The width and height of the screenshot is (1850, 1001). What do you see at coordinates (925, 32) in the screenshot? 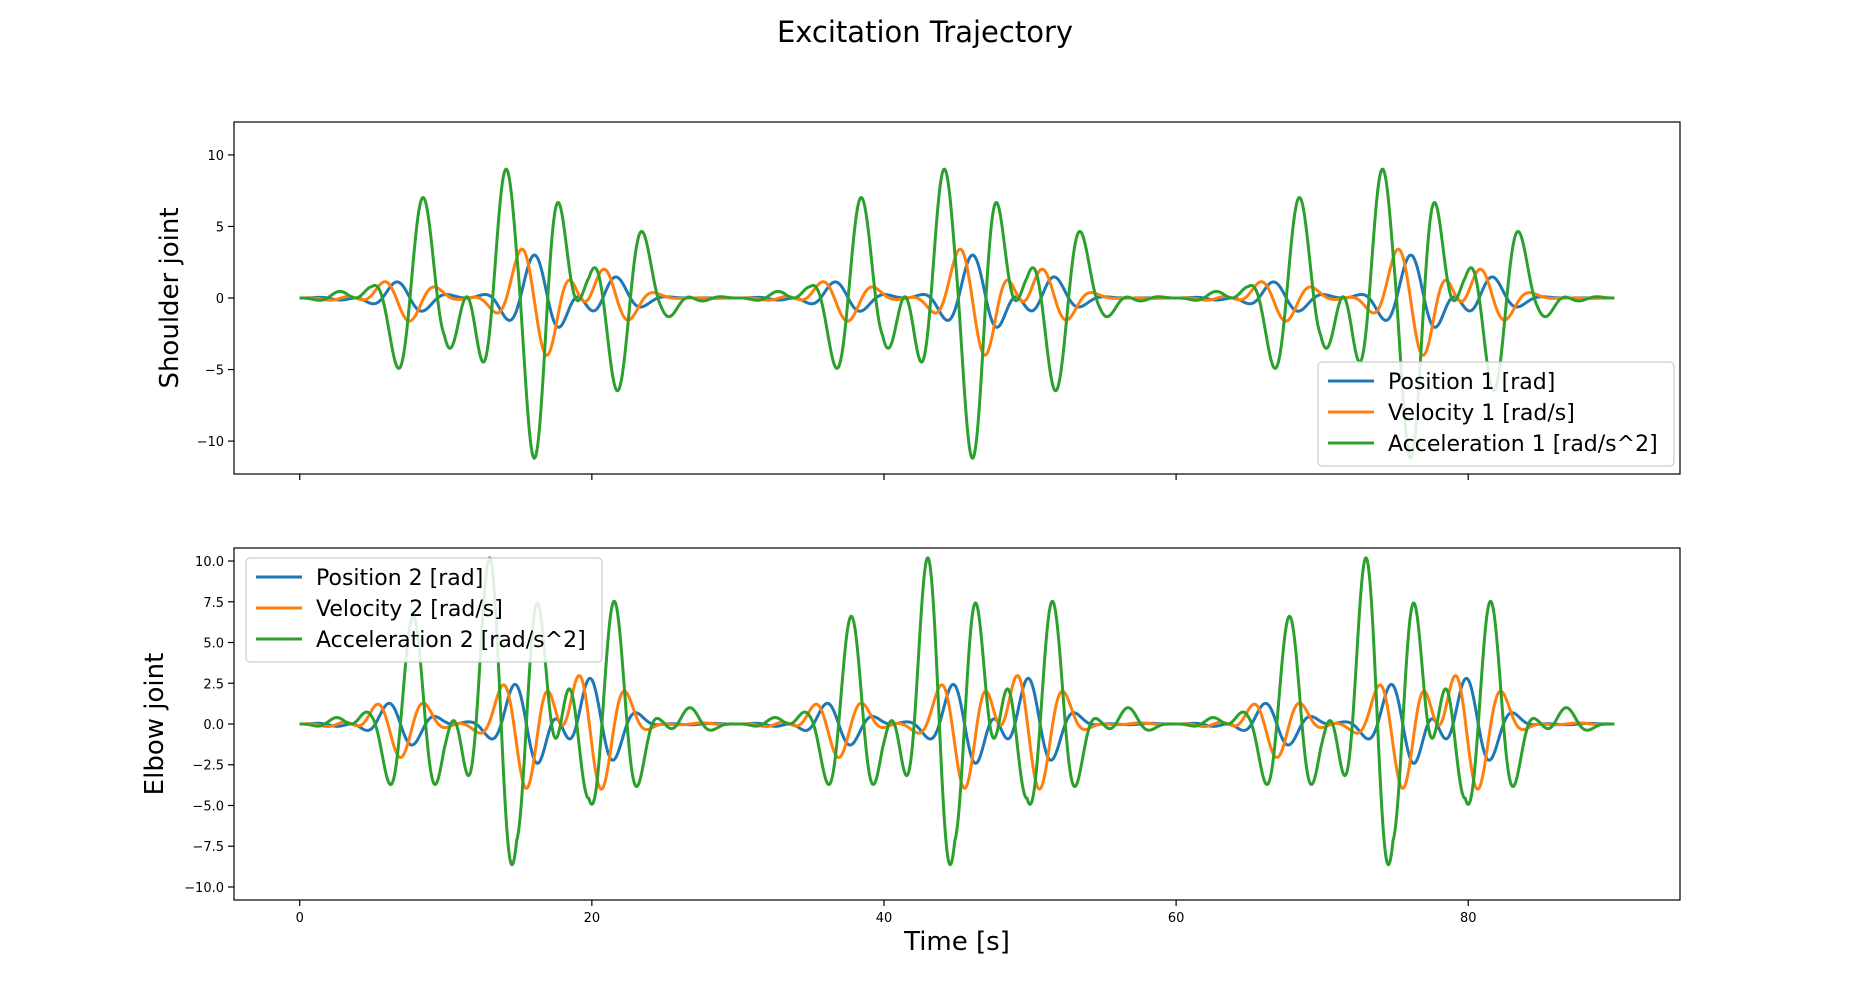
I see `figure-title: Excitation Trajectory` at bounding box center [925, 32].